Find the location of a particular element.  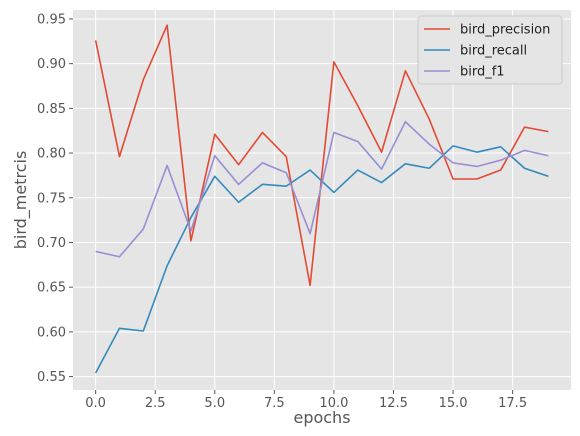

y-axis: 0.55 0.60 0.65 0.70 0.75 0.80 0.85 0.90 0.95 is located at coordinates (55, 198).